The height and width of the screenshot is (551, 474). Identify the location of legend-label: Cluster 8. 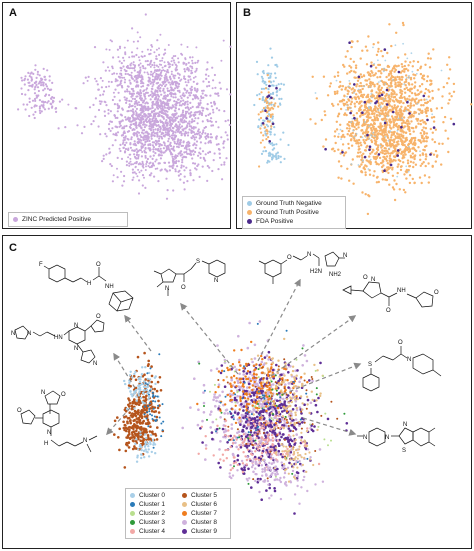
(204, 522).